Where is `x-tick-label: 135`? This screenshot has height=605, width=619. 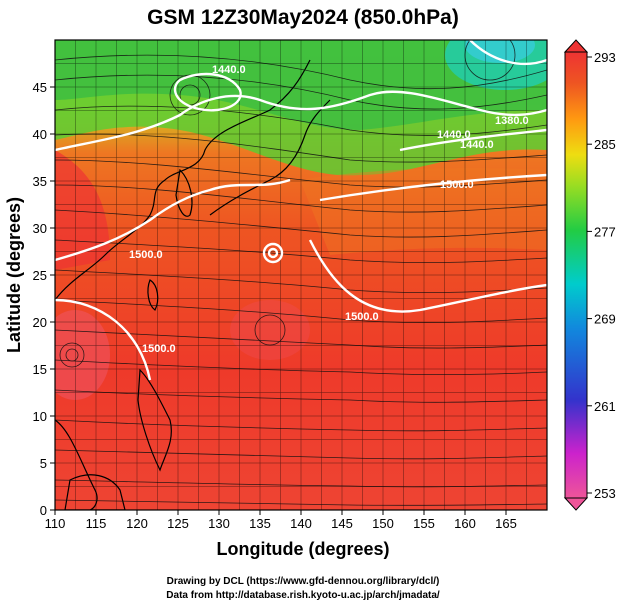 x-tick-label: 135 is located at coordinates (260, 523).